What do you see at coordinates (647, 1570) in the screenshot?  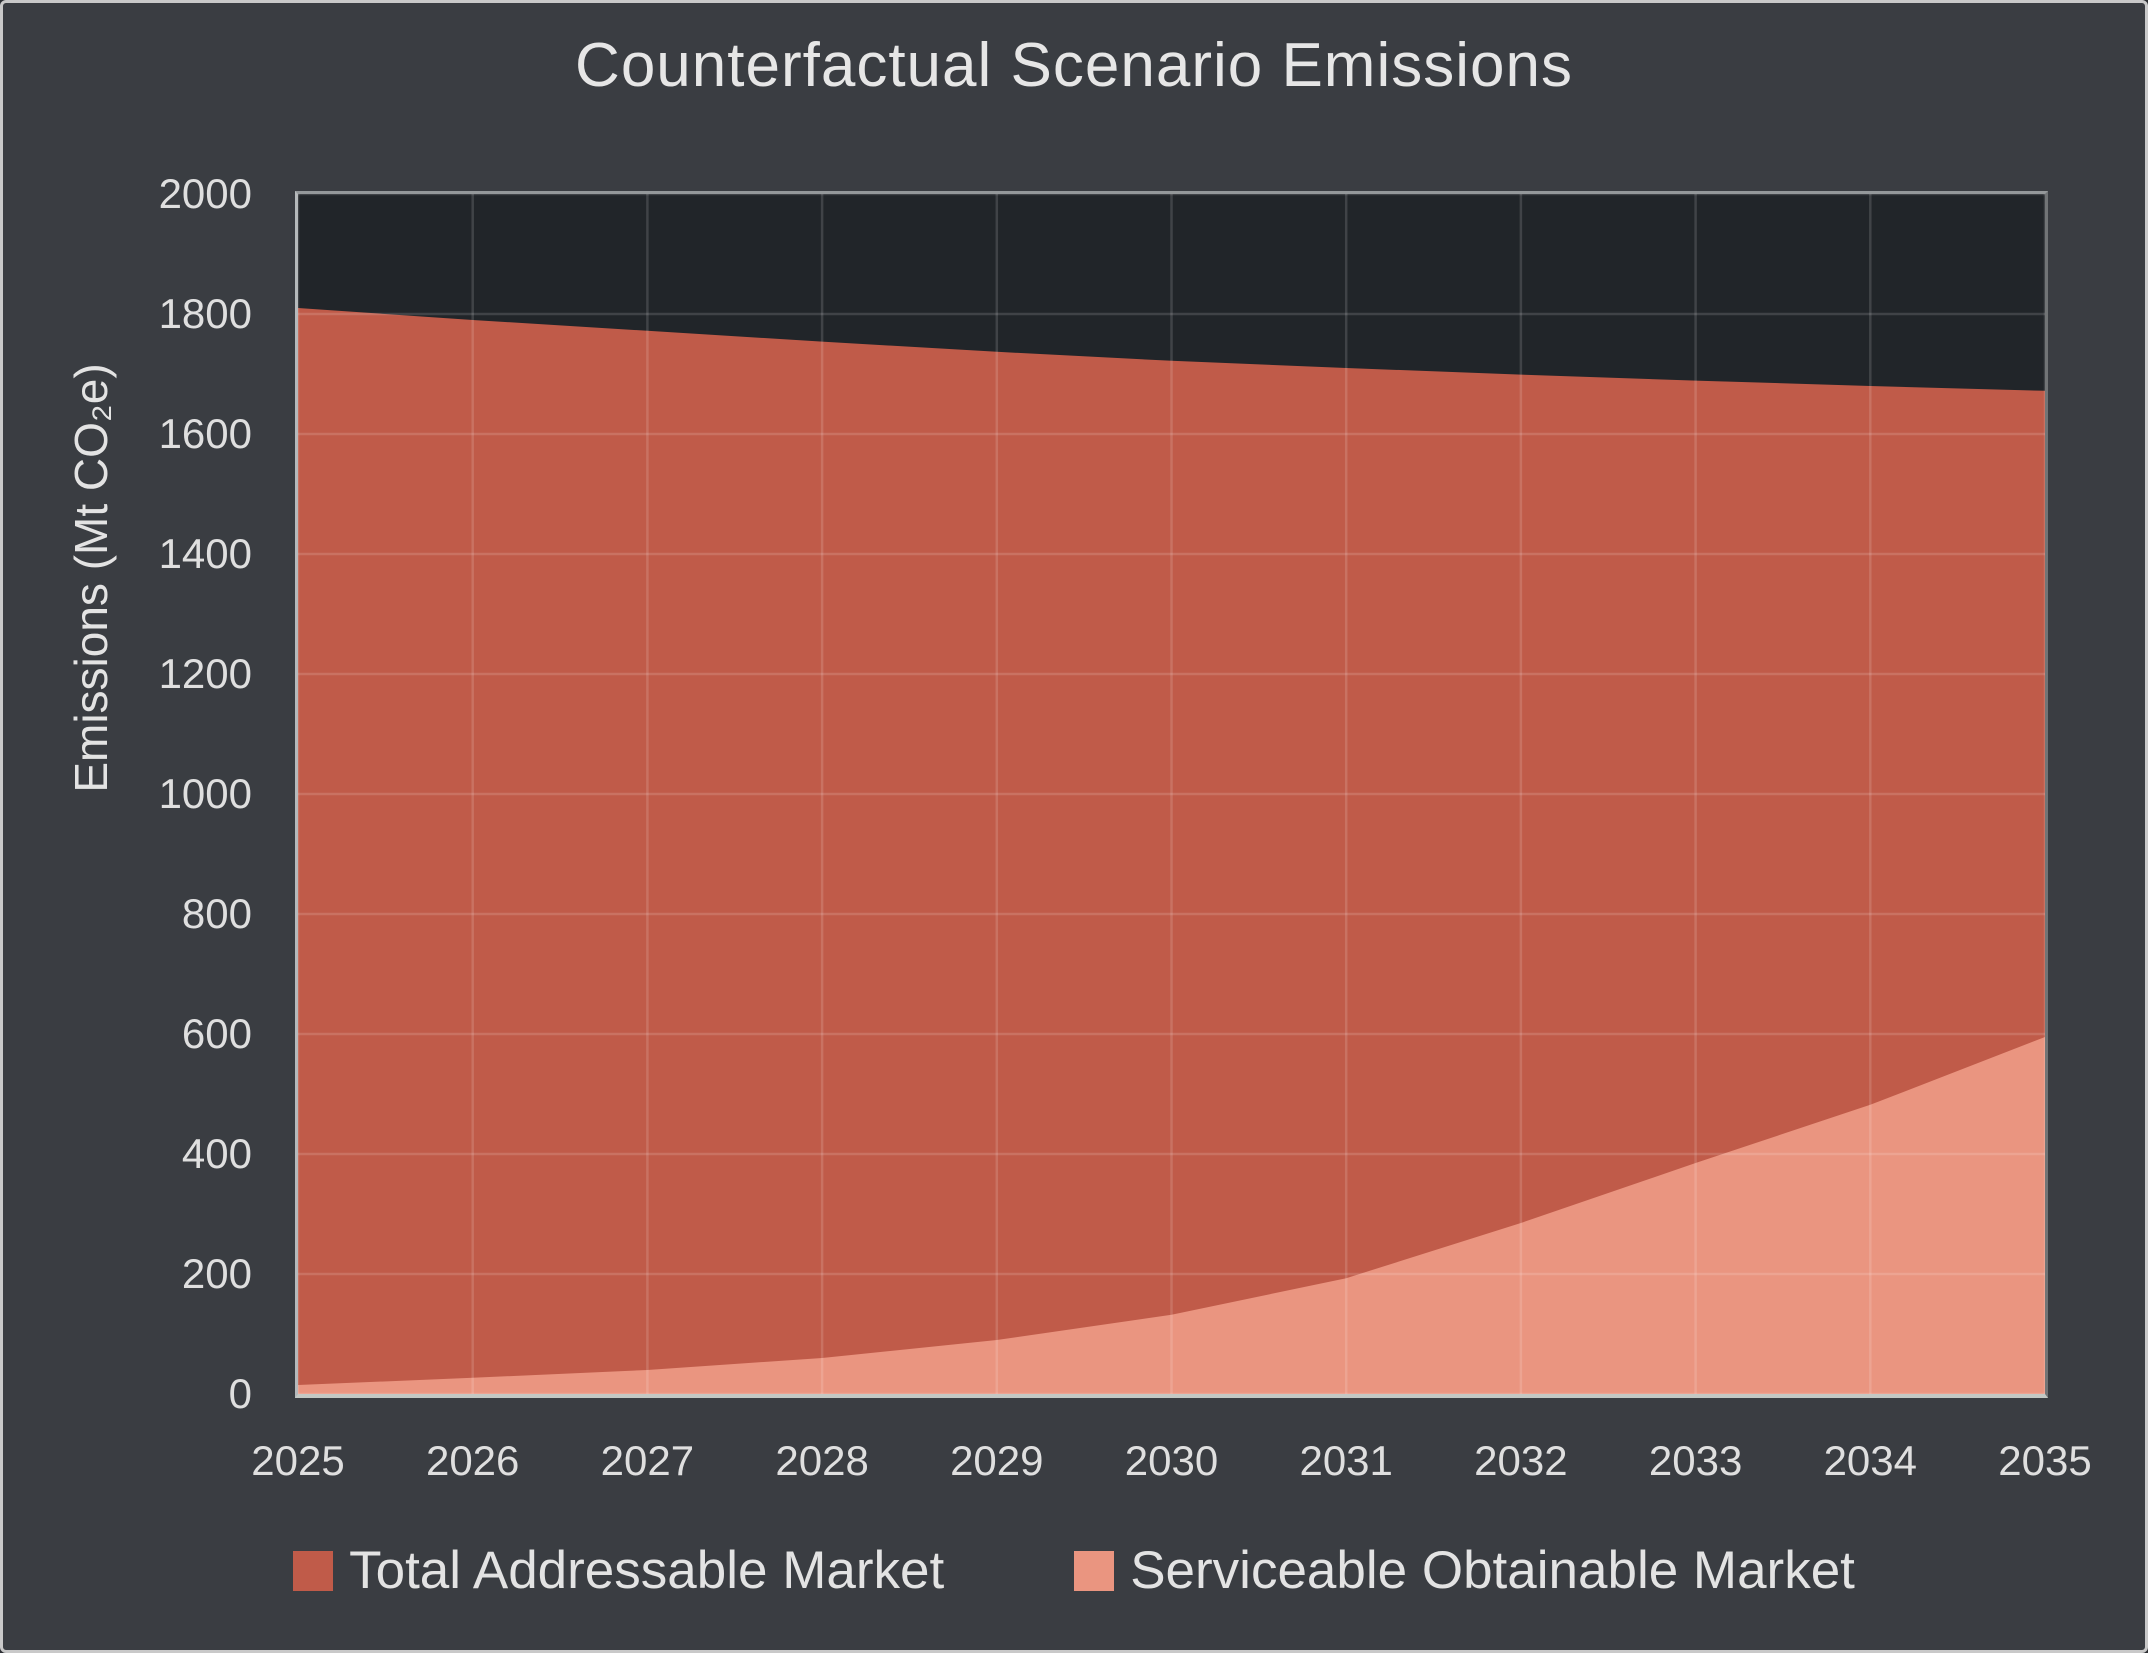 I see `legend-label: Total Addressable Market` at bounding box center [647, 1570].